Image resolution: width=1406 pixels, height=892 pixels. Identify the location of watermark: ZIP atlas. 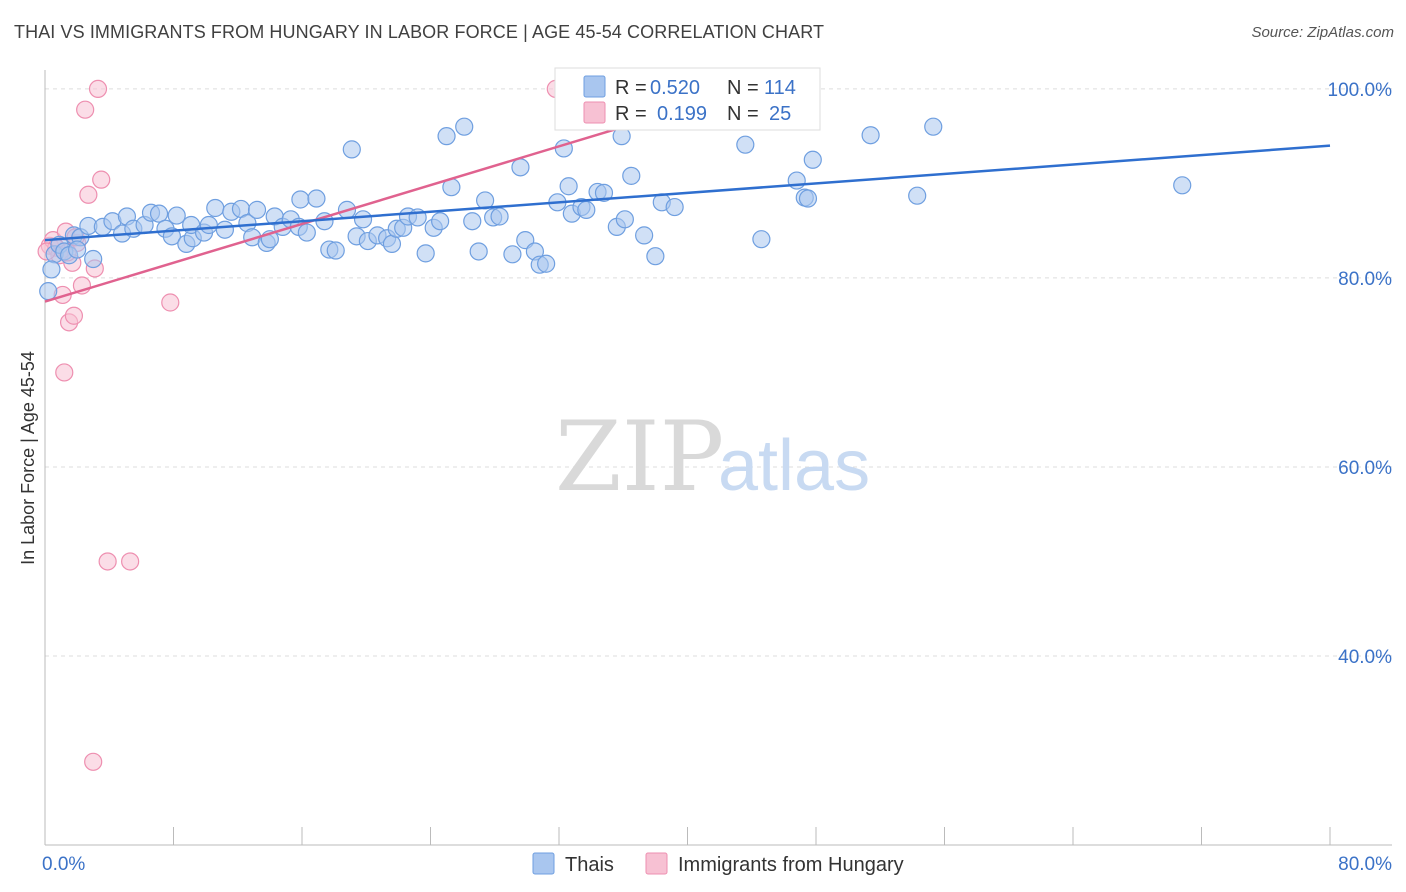
(712, 457).